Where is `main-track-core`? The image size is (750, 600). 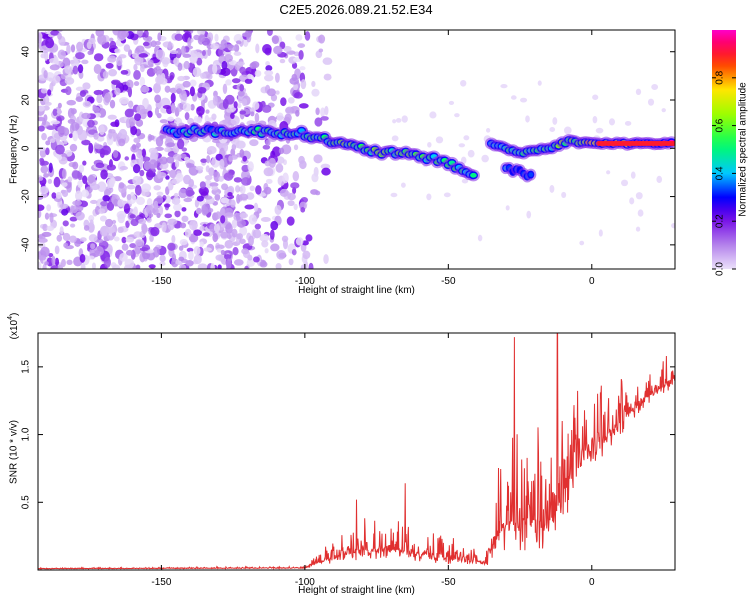 main-track-core is located at coordinates (473, 175).